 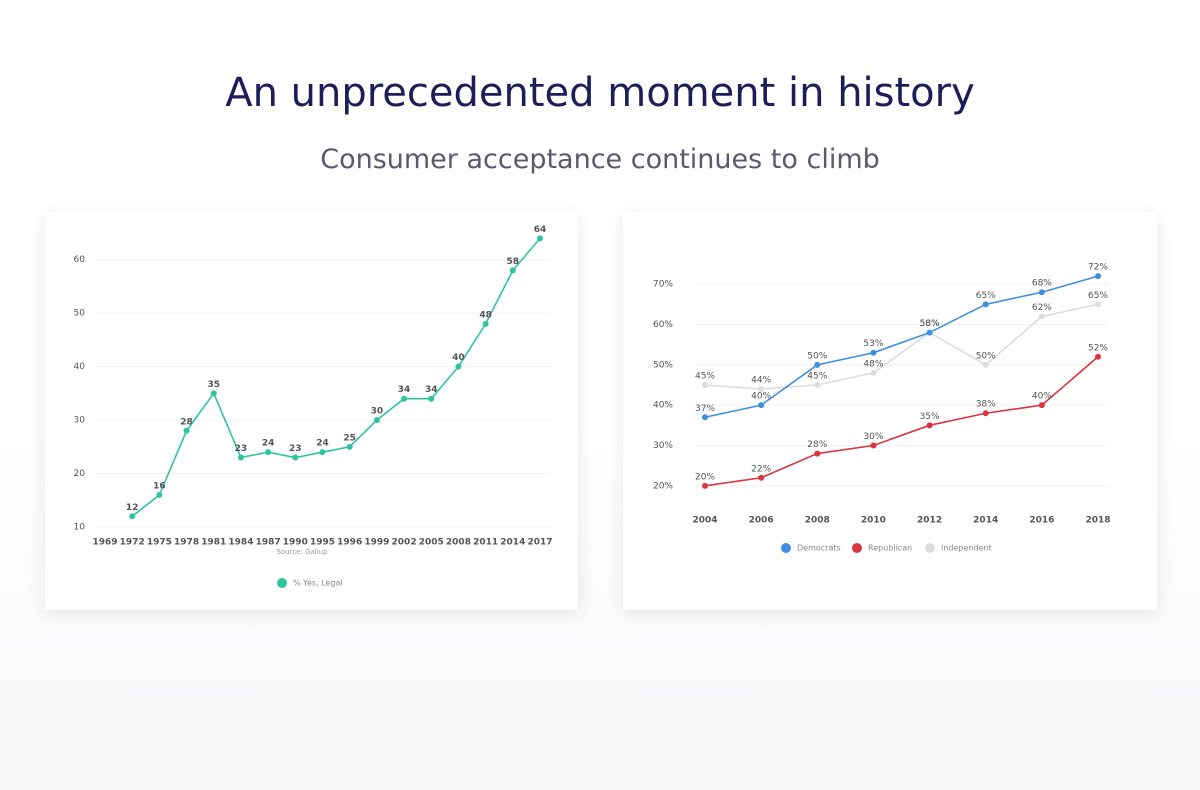 I want to click on data-label: 58%, so click(x=930, y=324).